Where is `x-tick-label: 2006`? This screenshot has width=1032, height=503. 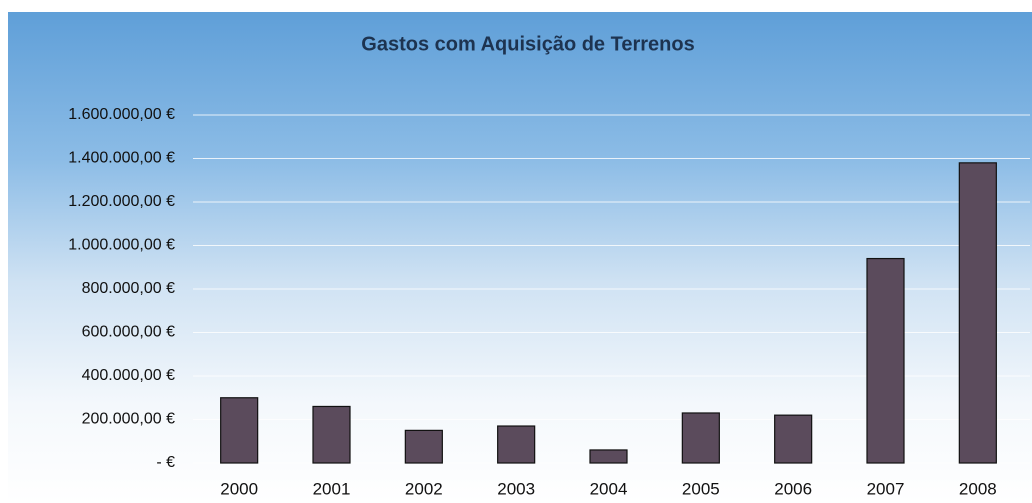 x-tick-label: 2006 is located at coordinates (793, 488).